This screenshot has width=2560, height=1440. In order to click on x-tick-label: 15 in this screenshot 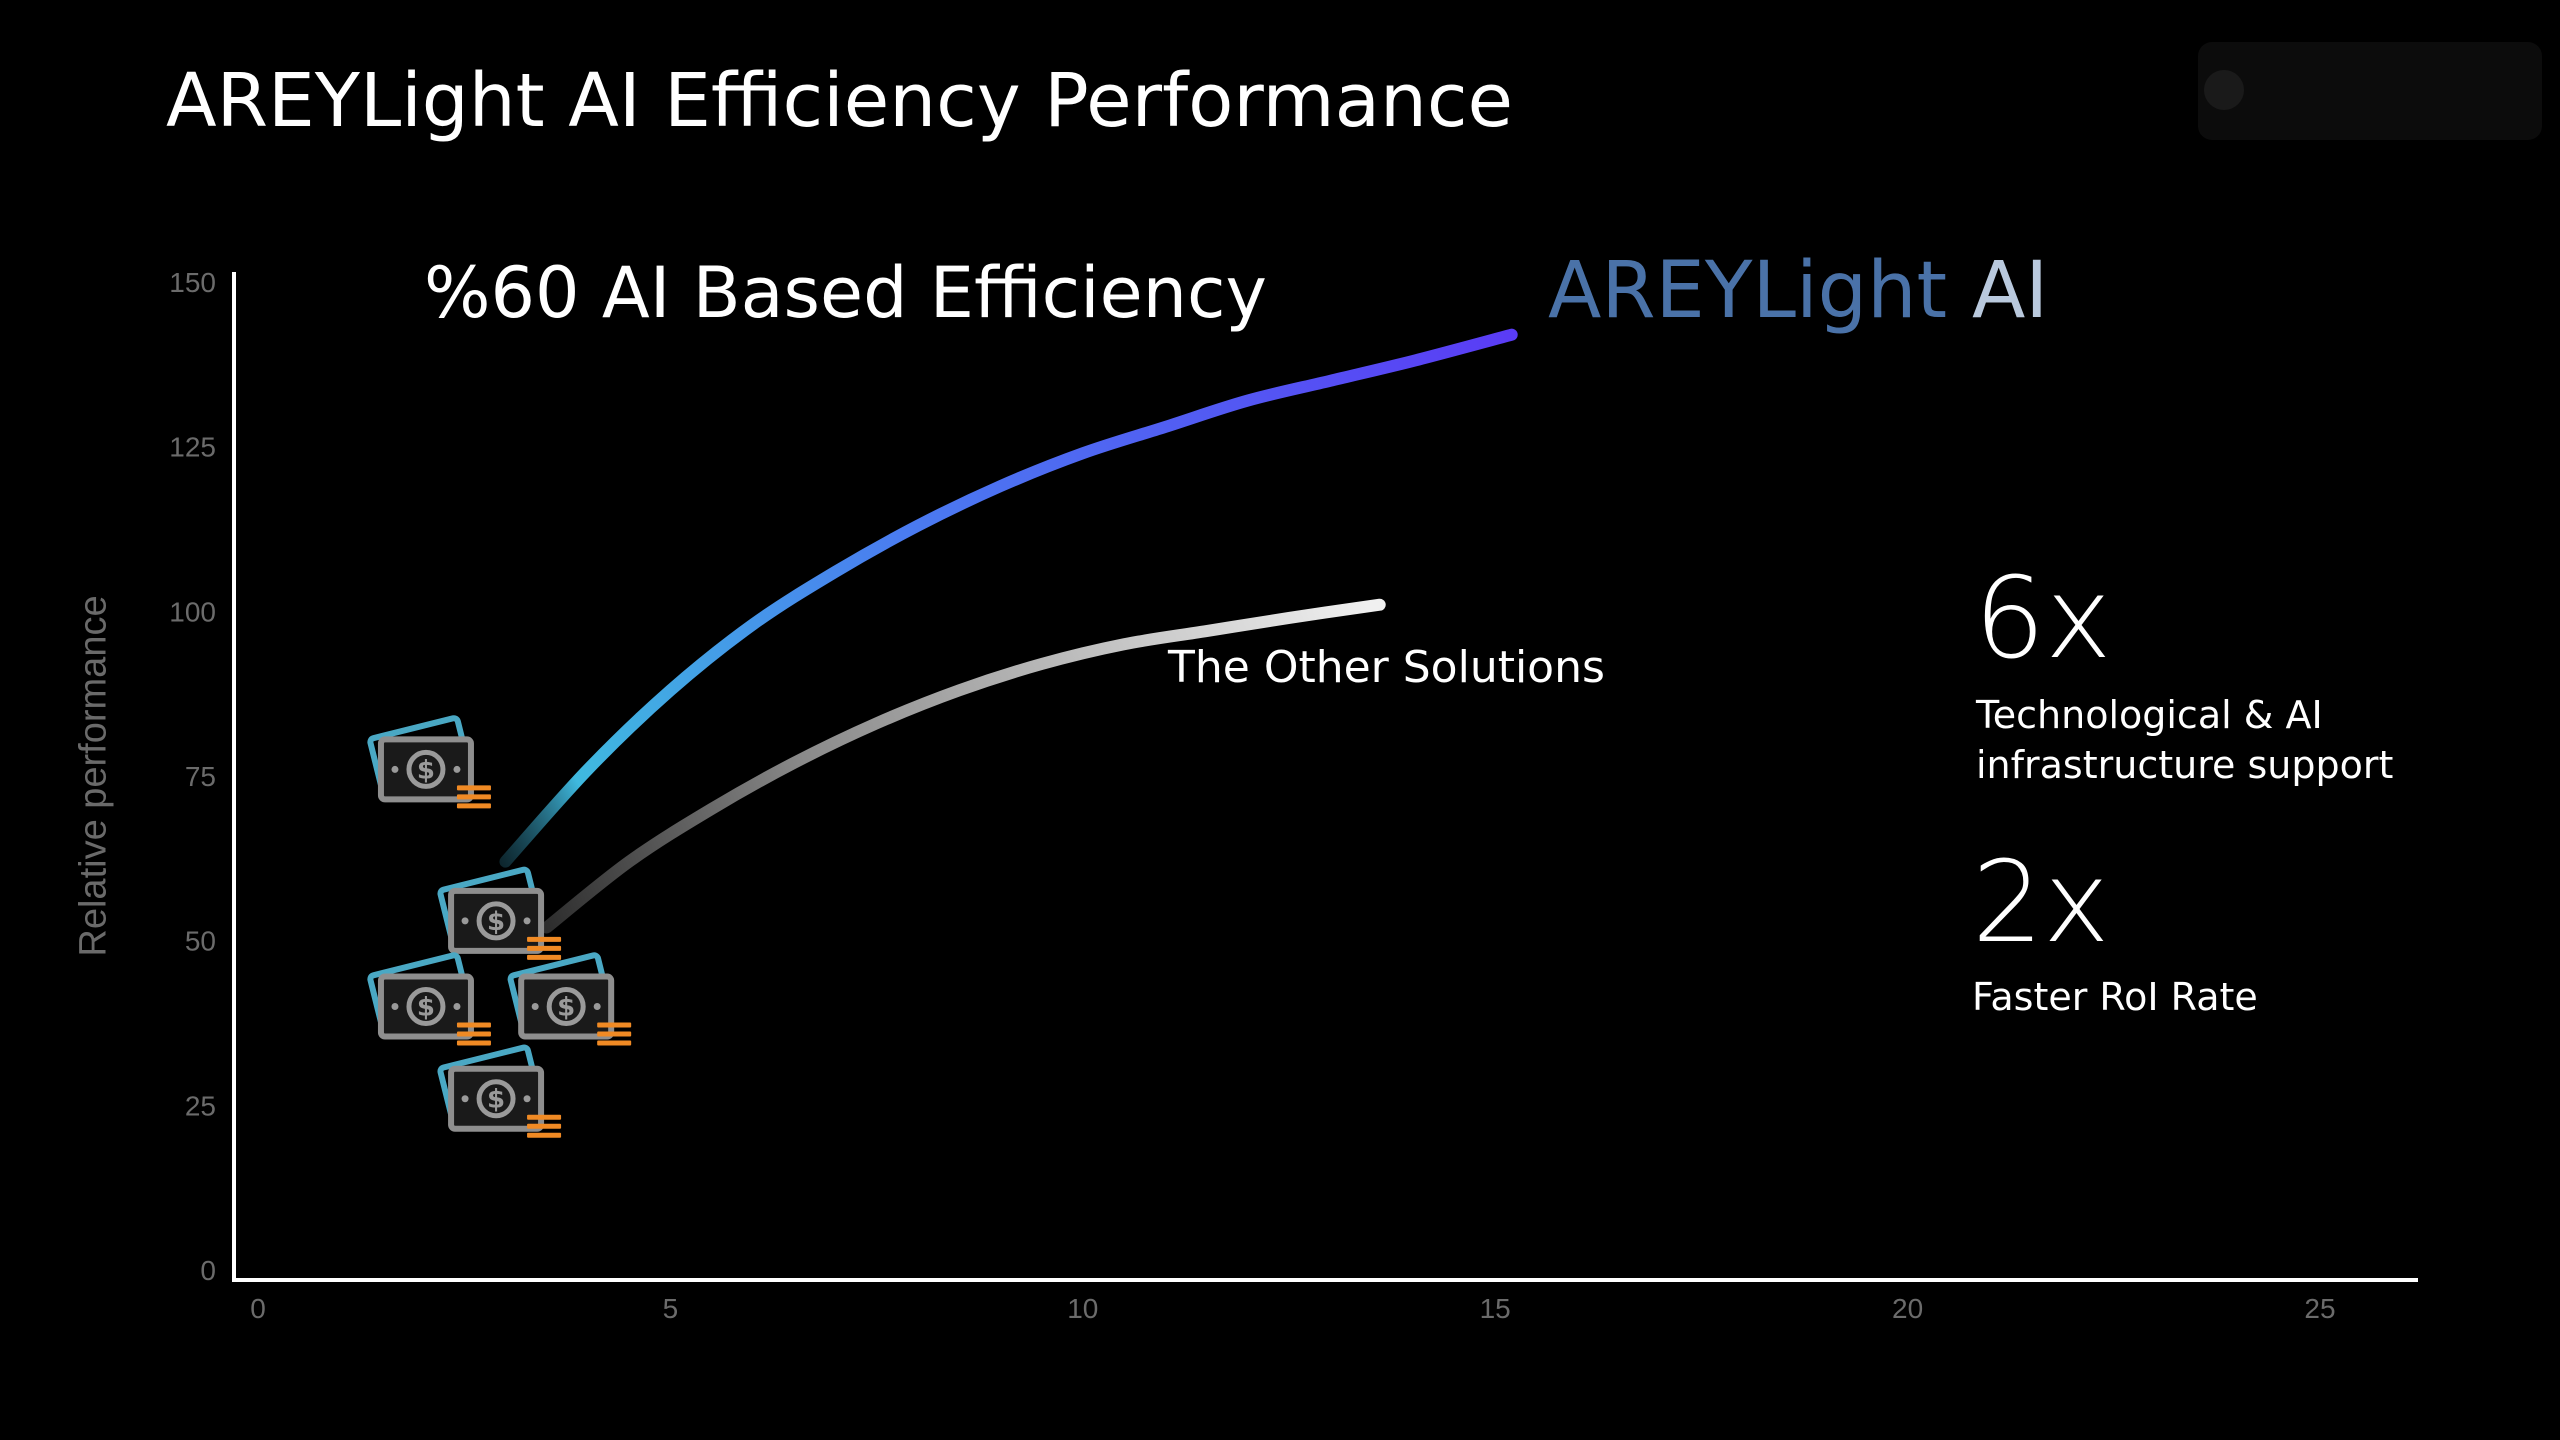, I will do `click(1495, 1308)`.